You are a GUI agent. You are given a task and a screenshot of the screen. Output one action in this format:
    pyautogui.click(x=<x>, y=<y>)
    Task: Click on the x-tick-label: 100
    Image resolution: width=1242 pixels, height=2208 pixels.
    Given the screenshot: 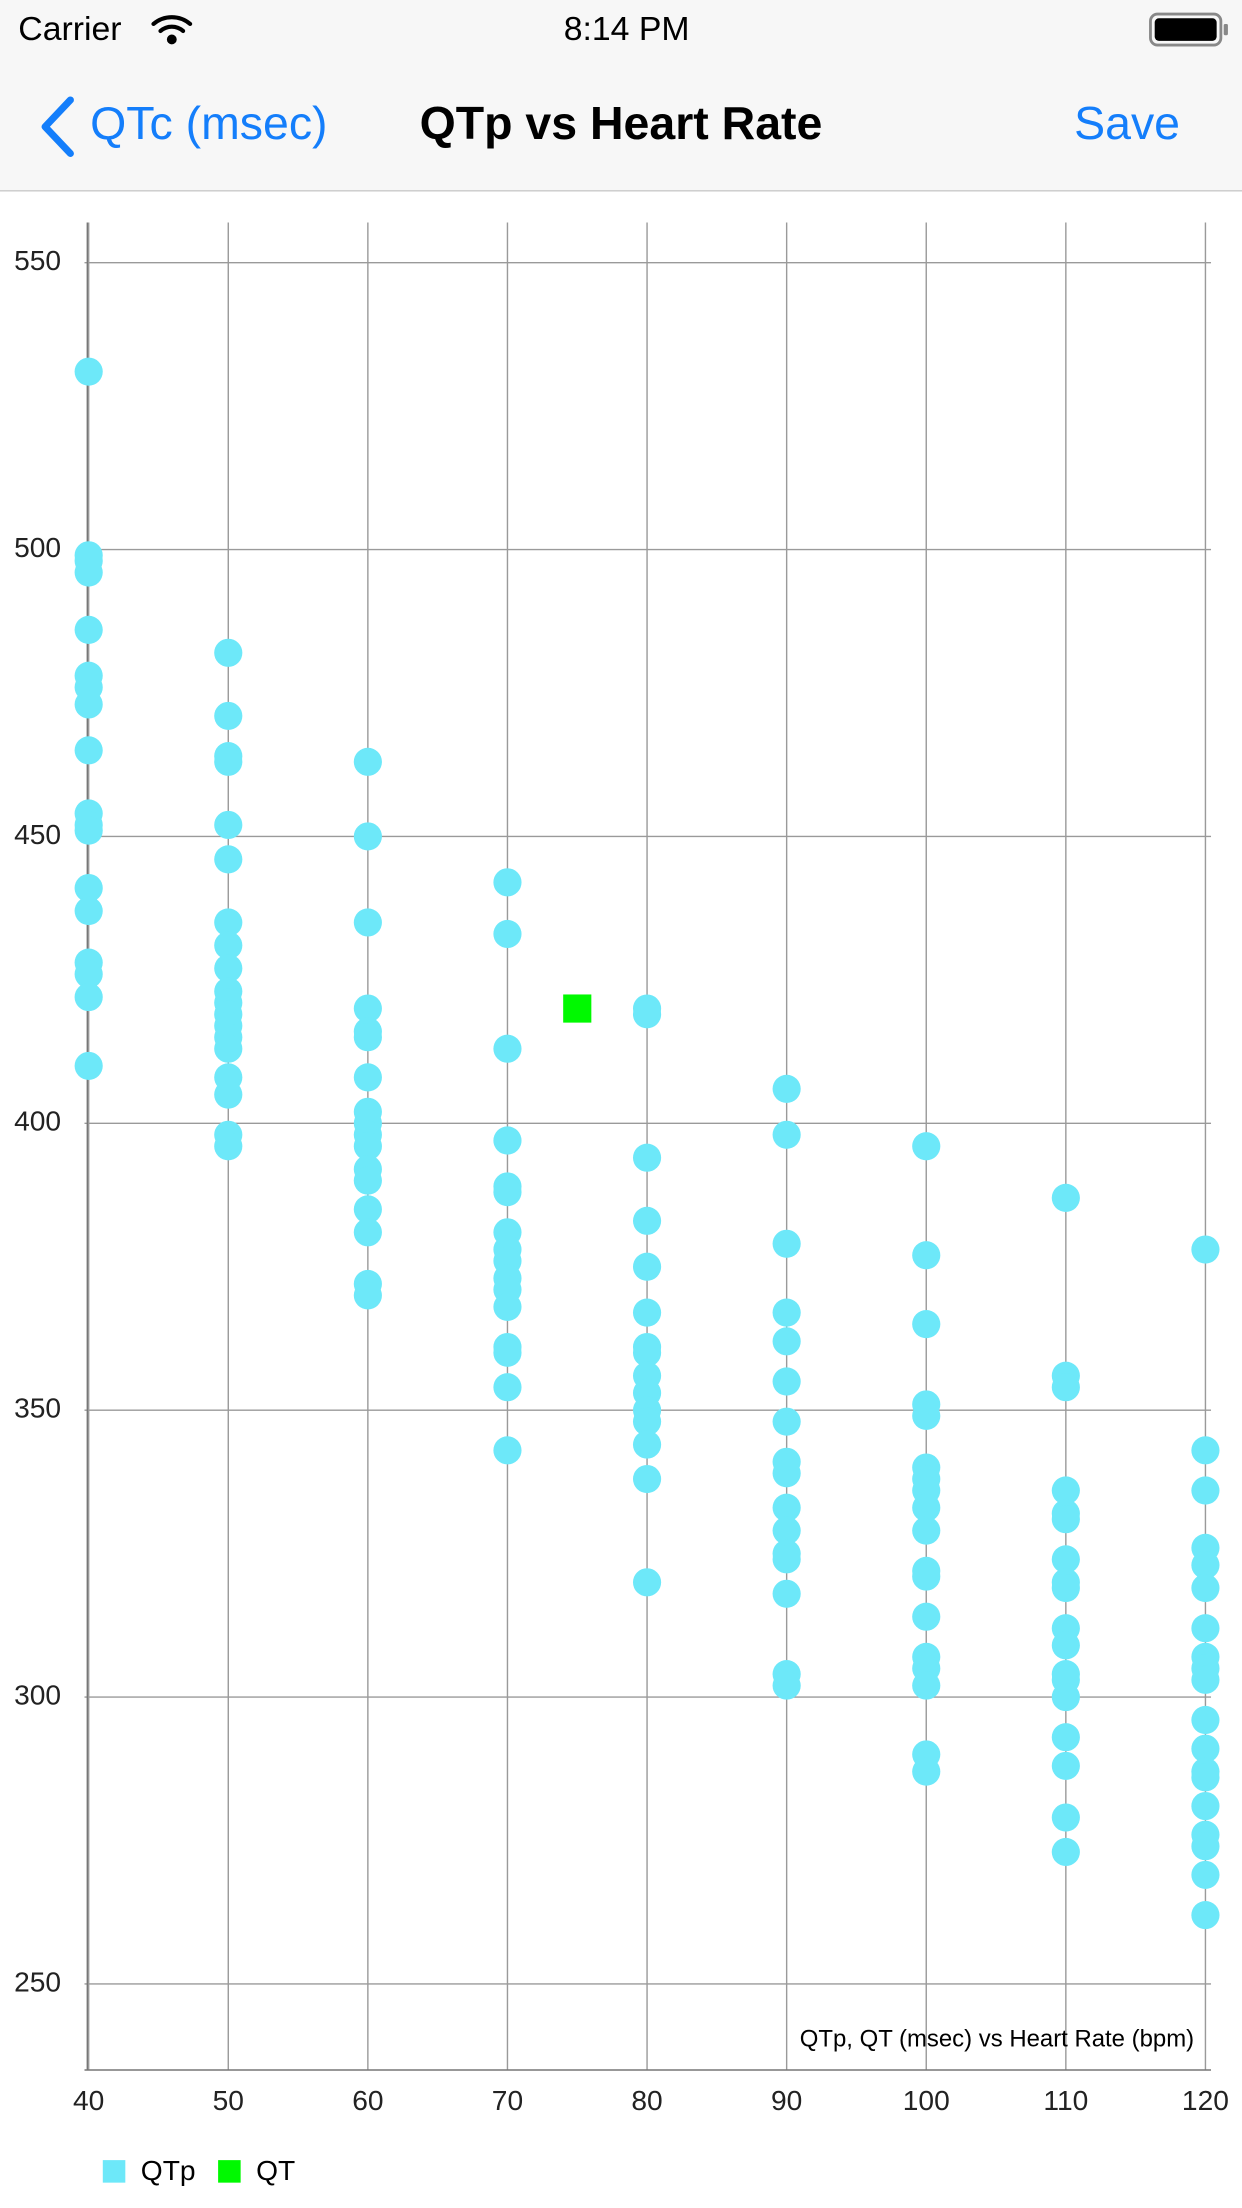 What is the action you would take?
    pyautogui.click(x=926, y=2100)
    